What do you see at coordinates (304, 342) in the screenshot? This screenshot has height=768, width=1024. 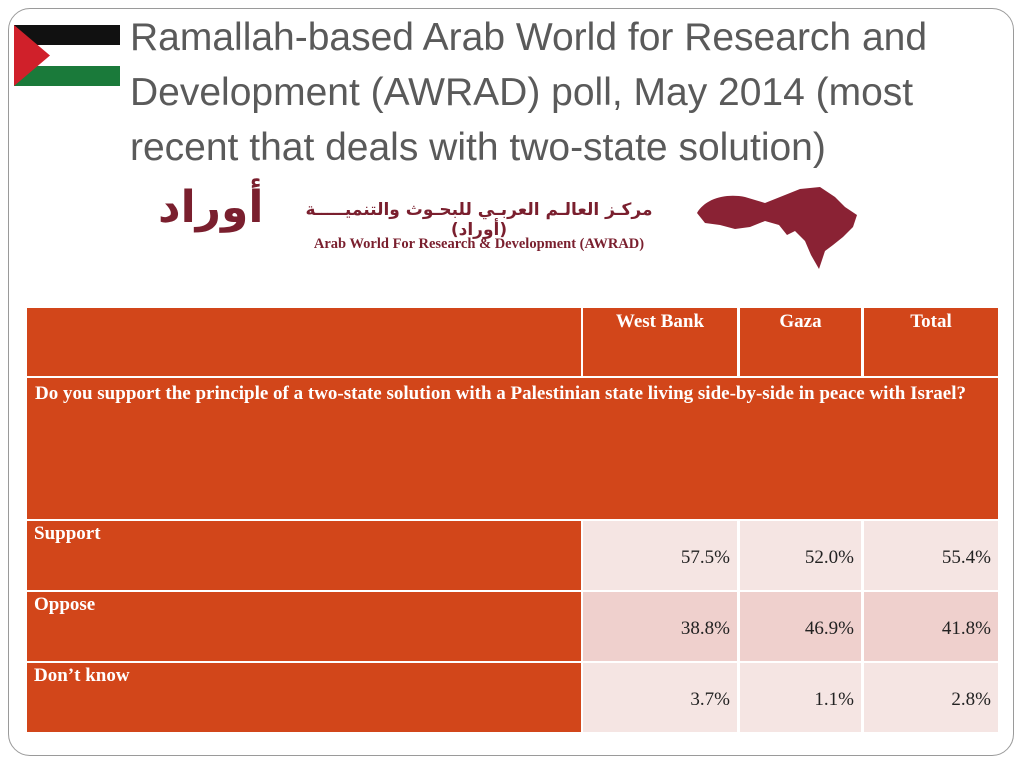 I see `header-blank` at bounding box center [304, 342].